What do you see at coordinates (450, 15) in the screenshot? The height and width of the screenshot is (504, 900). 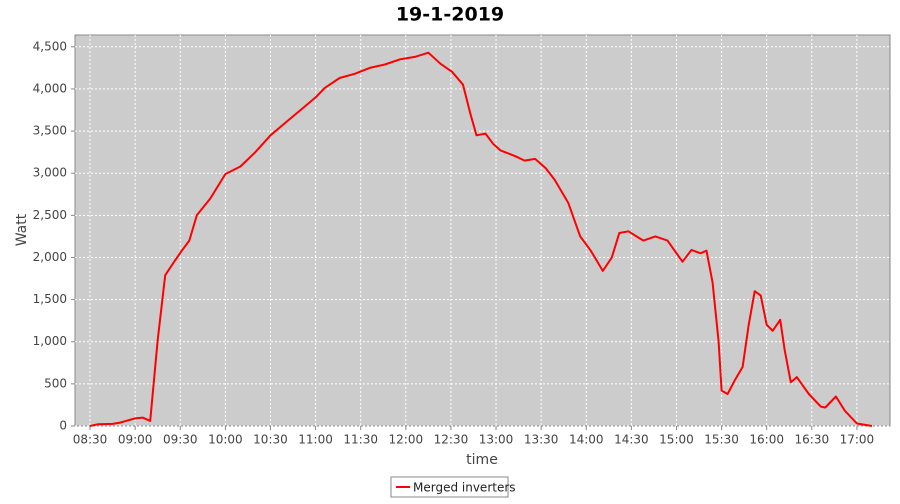 I see `chart-title: 19-1-2019` at bounding box center [450, 15].